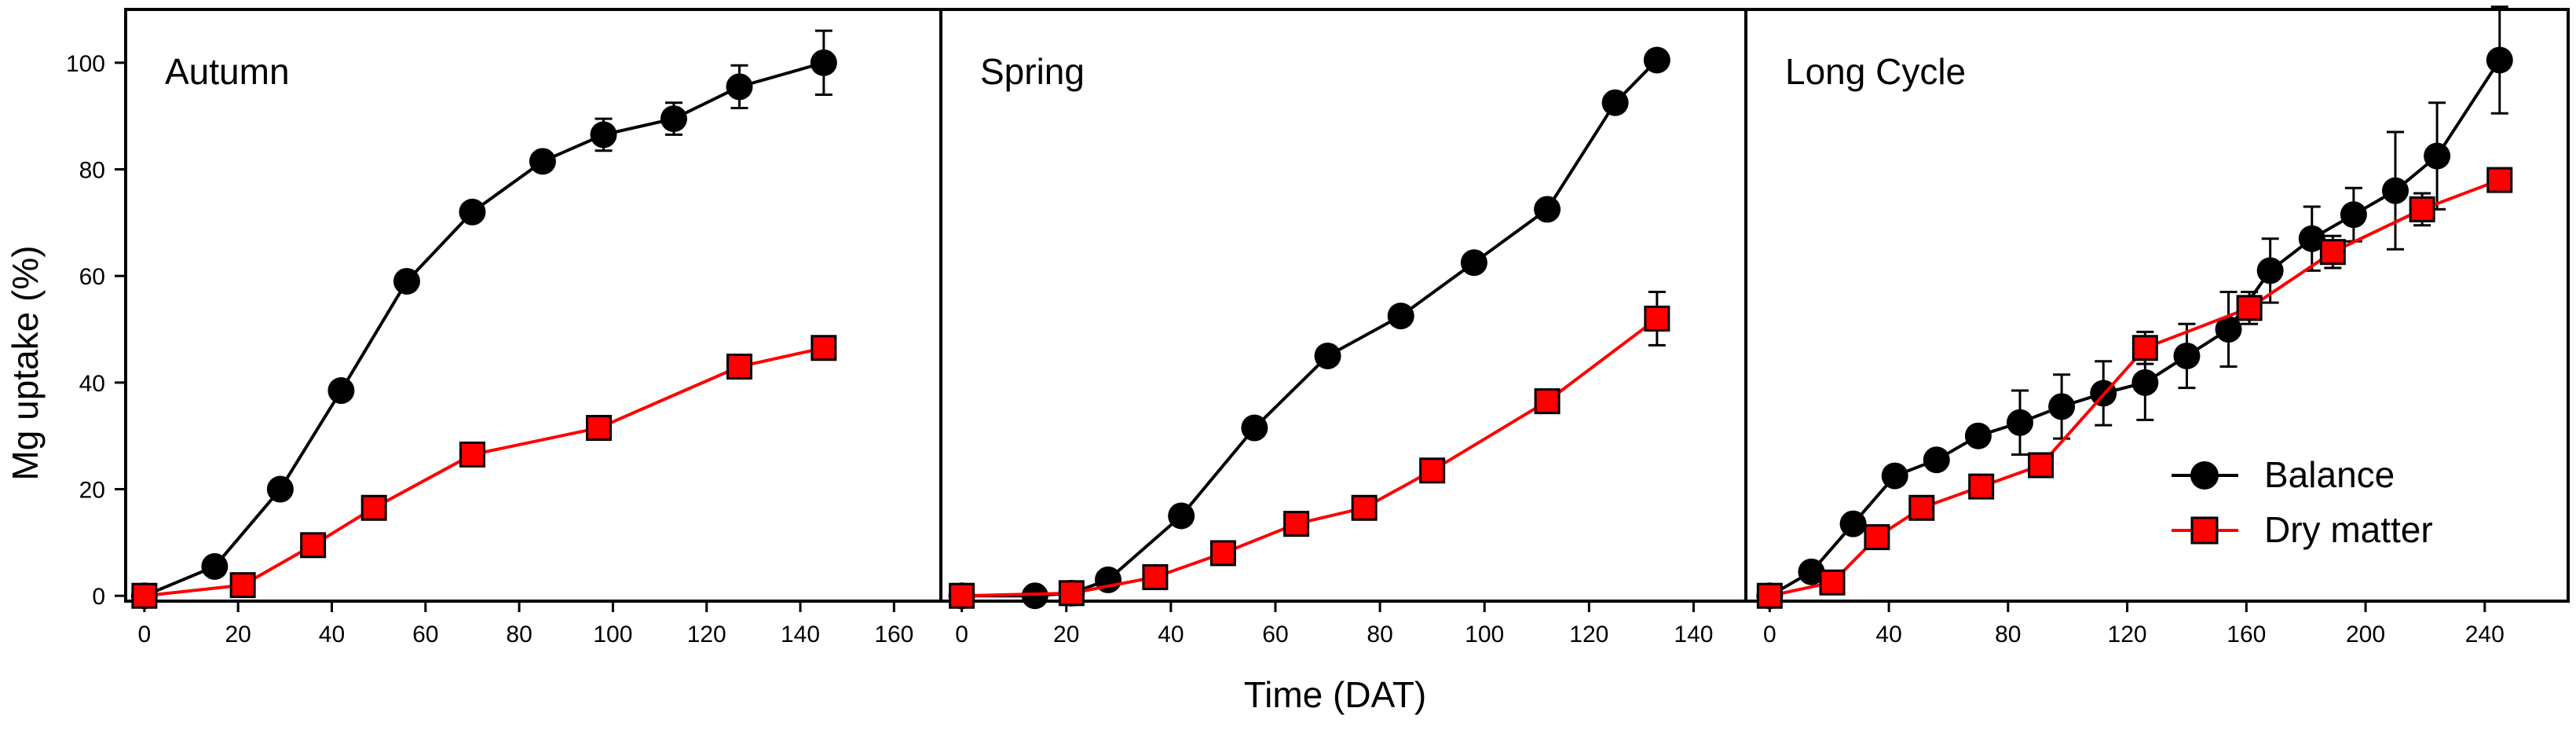 The width and height of the screenshot is (2576, 730). I want to click on panel-title: Long Cycle, so click(1875, 71).